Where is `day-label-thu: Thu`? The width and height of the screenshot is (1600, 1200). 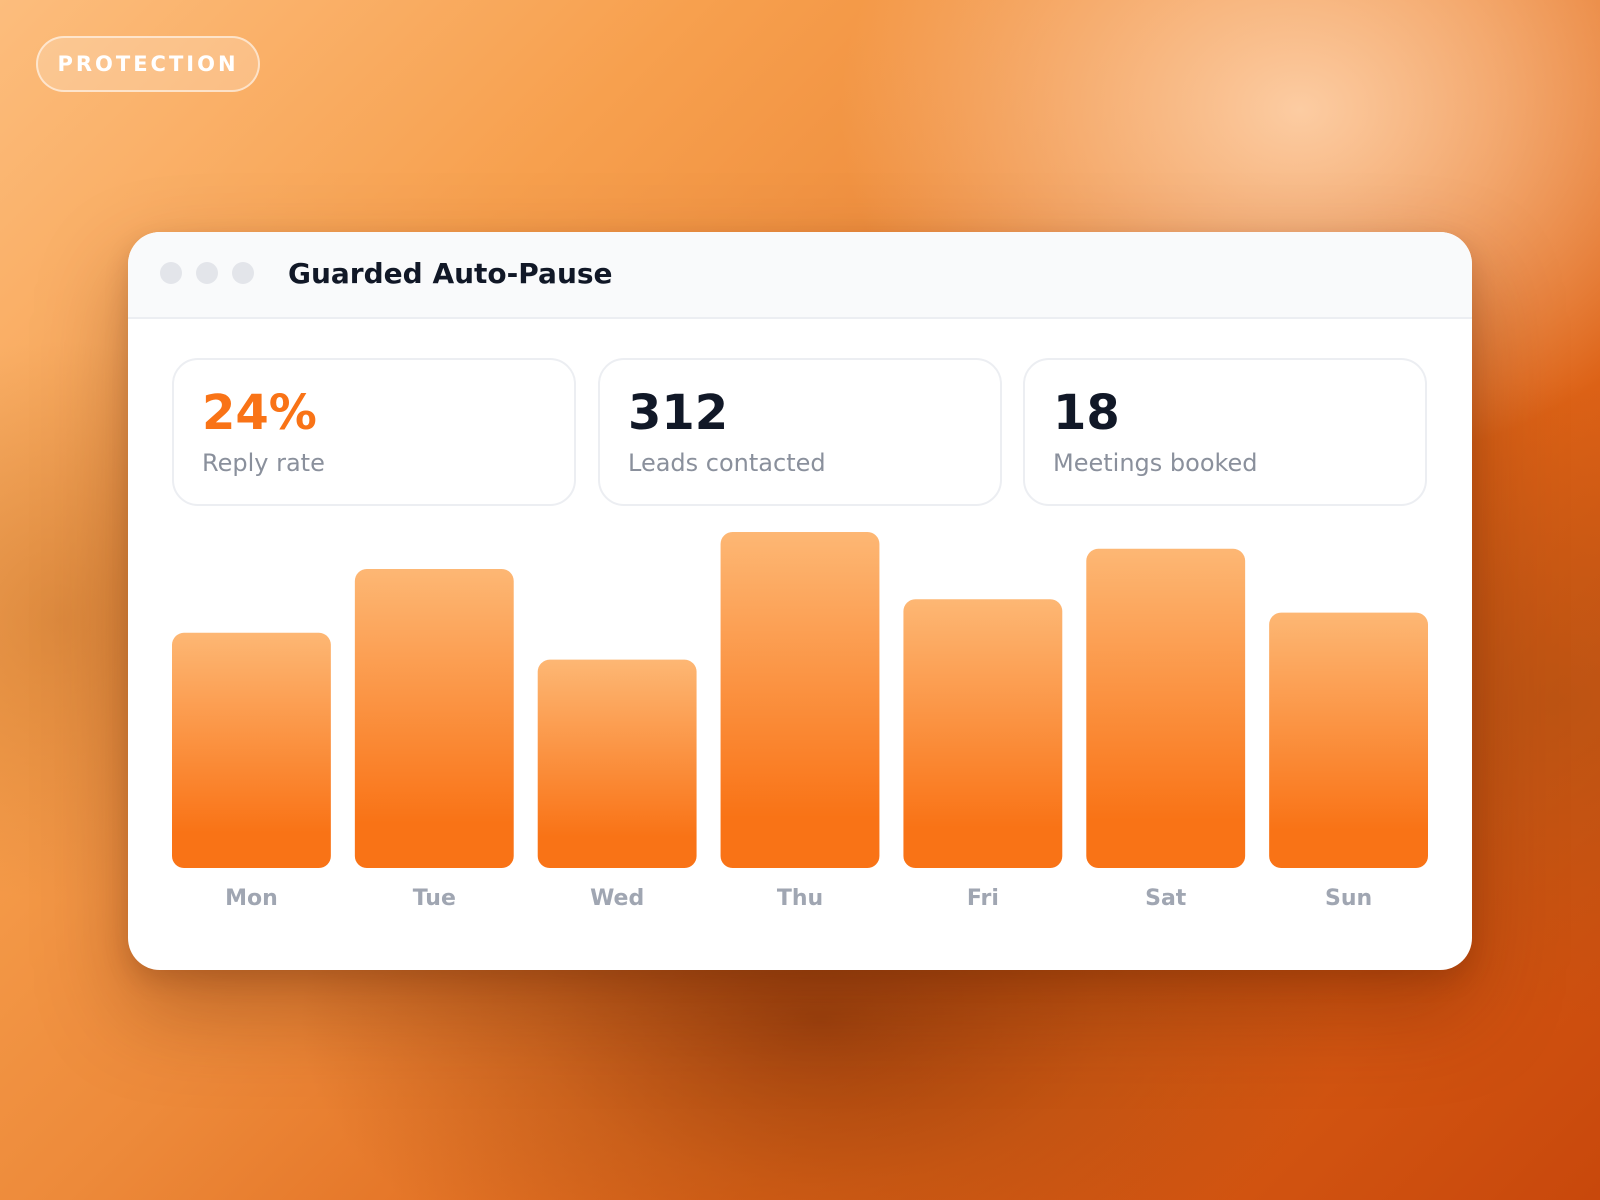 day-label-thu: Thu is located at coordinates (800, 898).